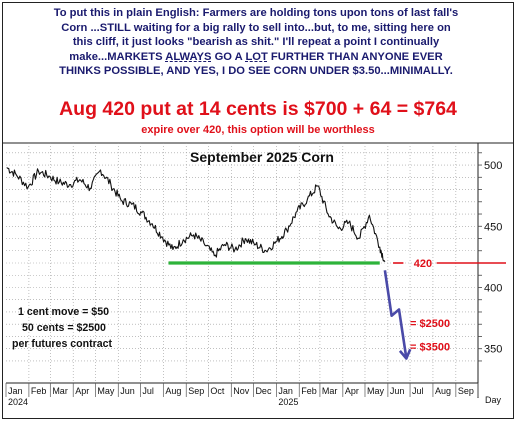  What do you see at coordinates (355, 56) in the screenshot?
I see `commentary-line-4-part-e: FURTHER THAN ANYONE EVER` at bounding box center [355, 56].